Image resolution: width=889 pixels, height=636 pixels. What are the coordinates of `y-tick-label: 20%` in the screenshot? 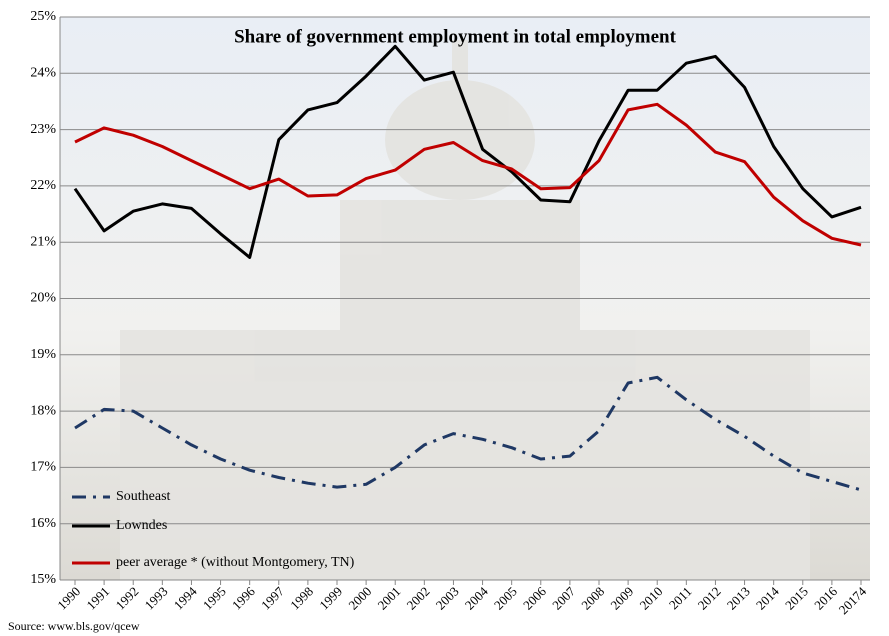 It's located at (43, 298).